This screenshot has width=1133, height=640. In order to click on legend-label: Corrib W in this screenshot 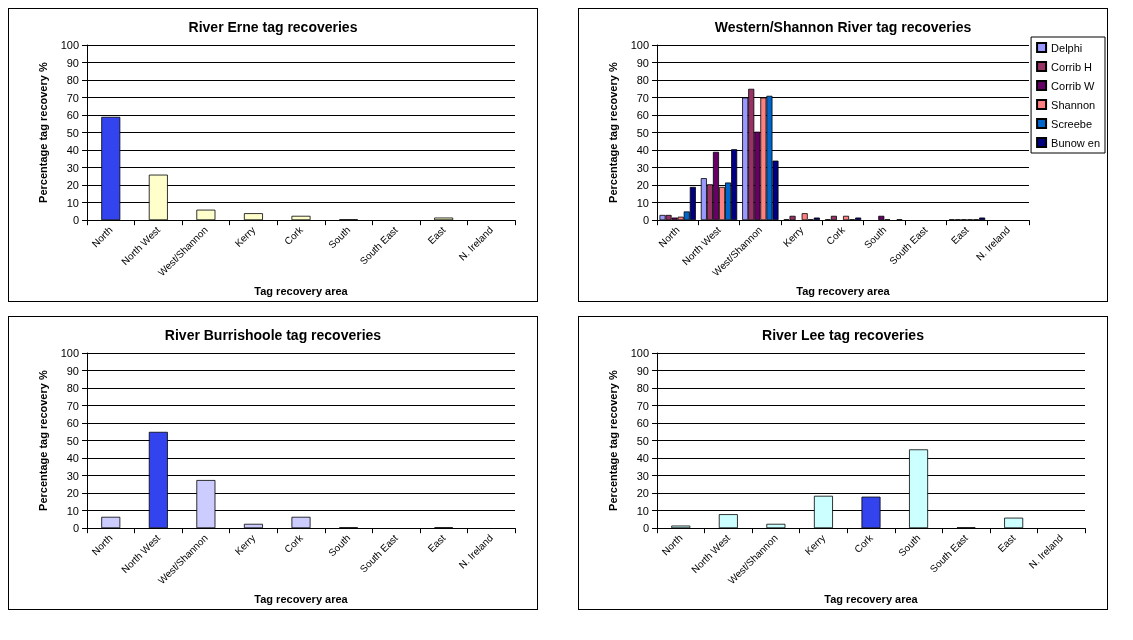, I will do `click(1073, 85)`.